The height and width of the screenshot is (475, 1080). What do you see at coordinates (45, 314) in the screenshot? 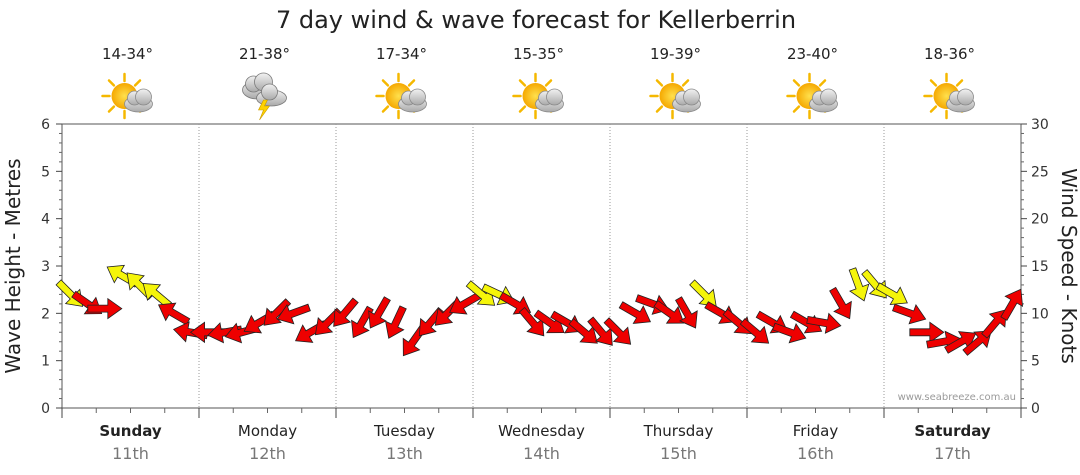
I see `y-tick-label-left: 2` at bounding box center [45, 314].